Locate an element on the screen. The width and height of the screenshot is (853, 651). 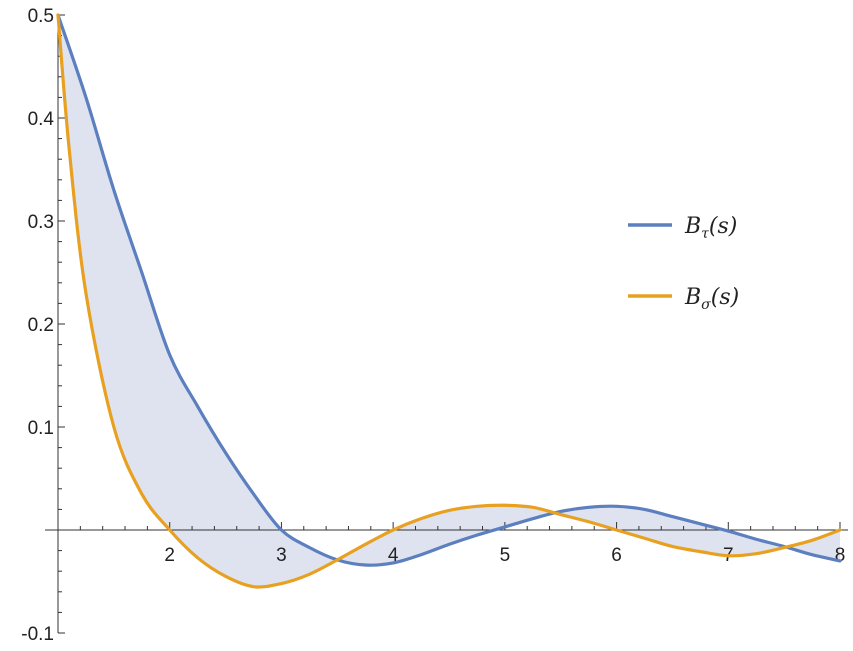
y-tick-label: 0.3 is located at coordinates (41, 222).